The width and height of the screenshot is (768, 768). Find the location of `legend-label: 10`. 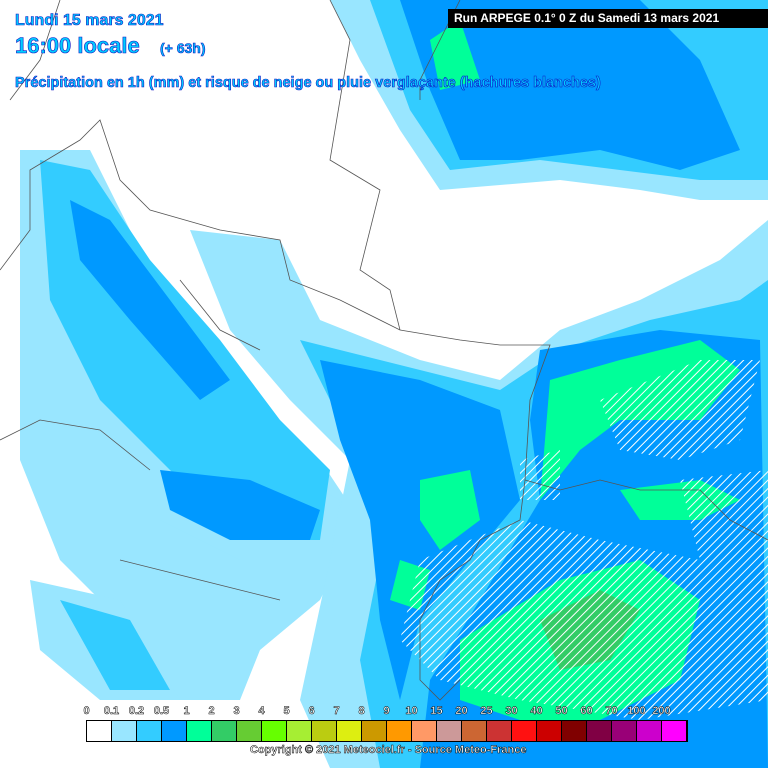

legend-label: 10 is located at coordinates (411, 711).